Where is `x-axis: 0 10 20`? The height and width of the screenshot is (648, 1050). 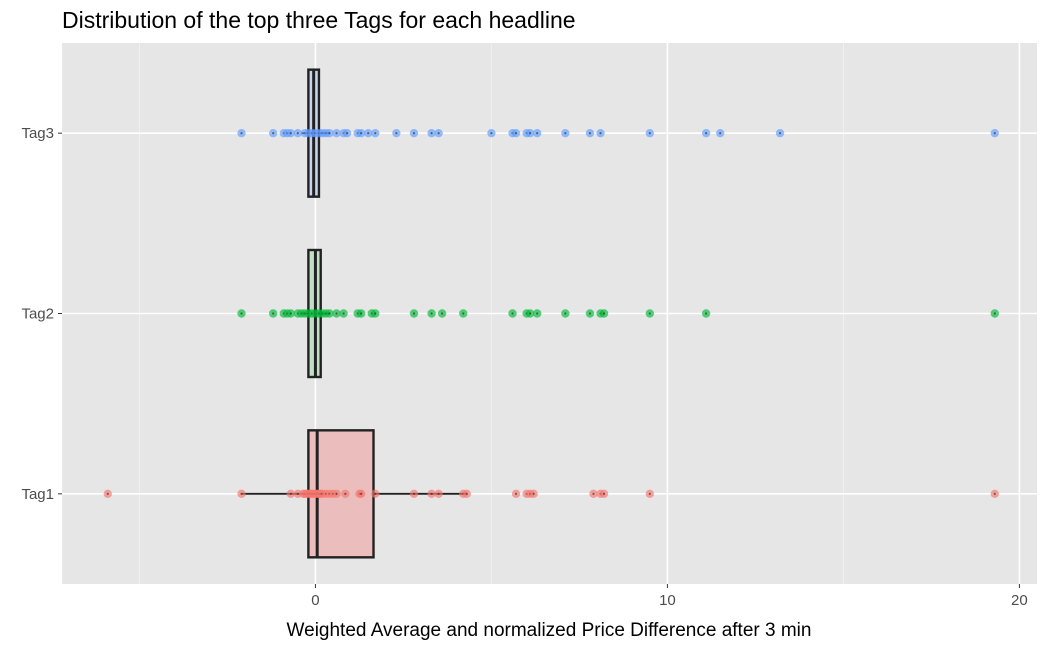
x-axis: 0 10 20 is located at coordinates (669, 596).